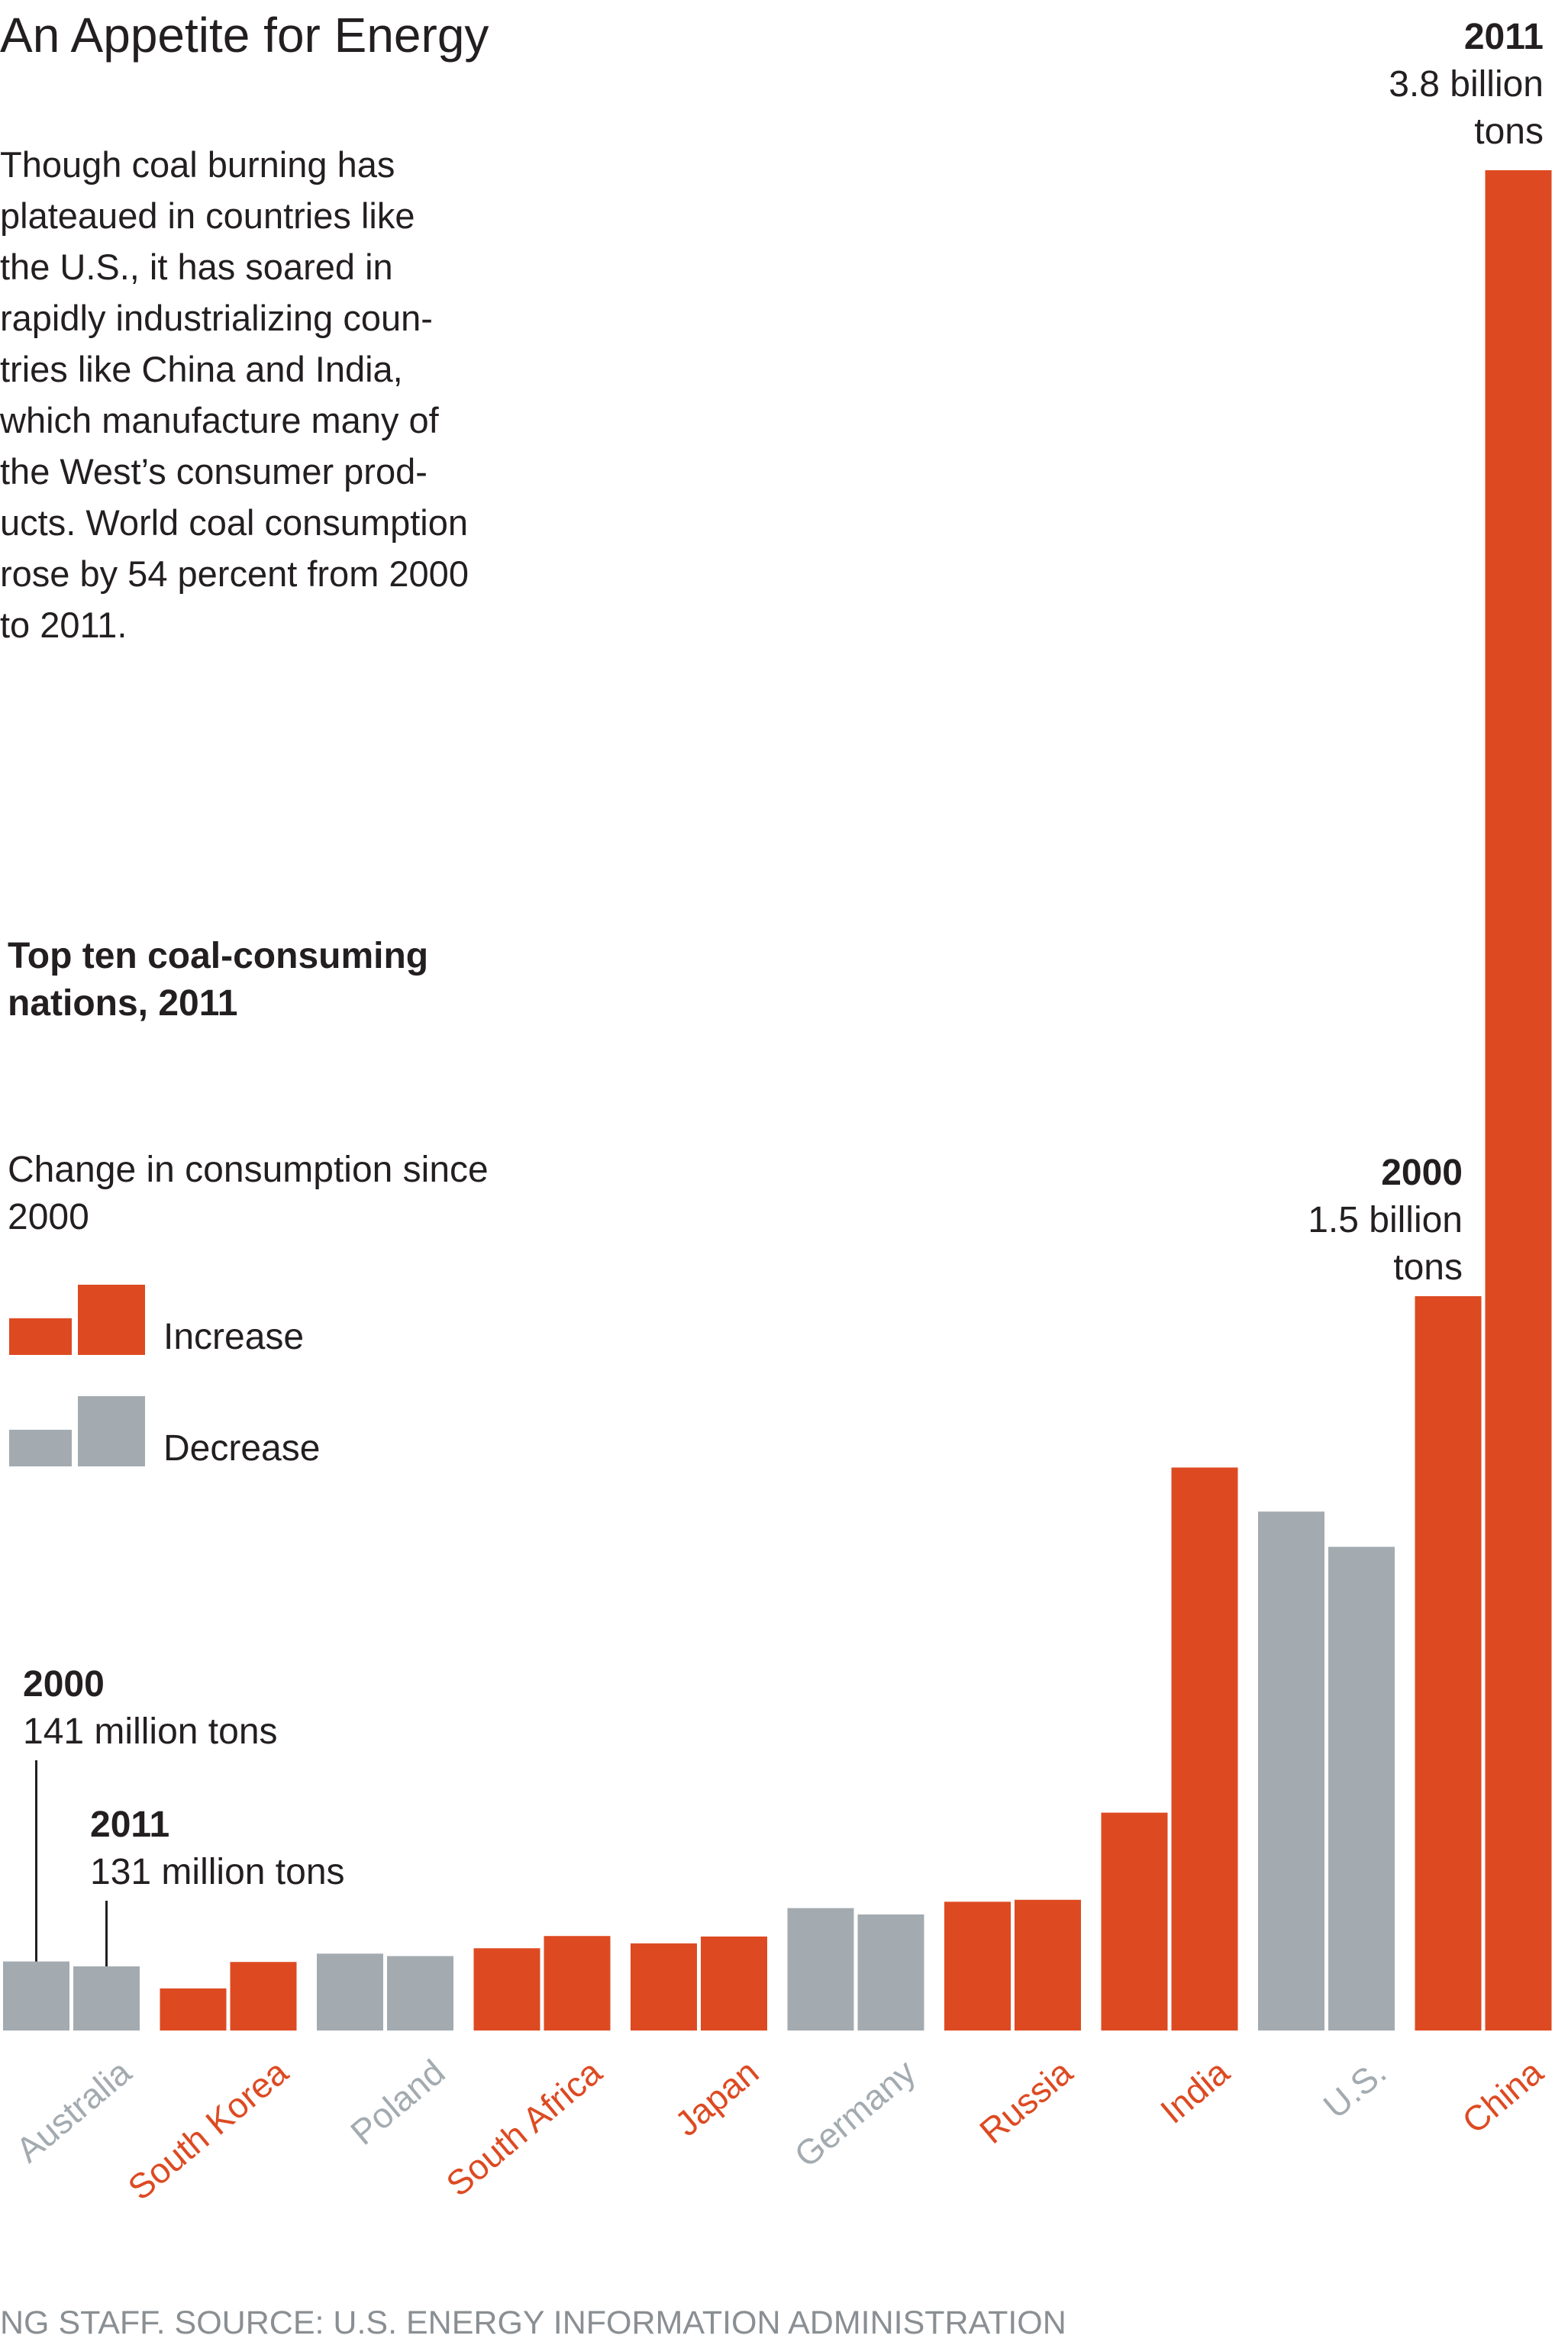 The image size is (1568, 2345). I want to click on tick-label-russia: Russia, so click(1025, 2101).